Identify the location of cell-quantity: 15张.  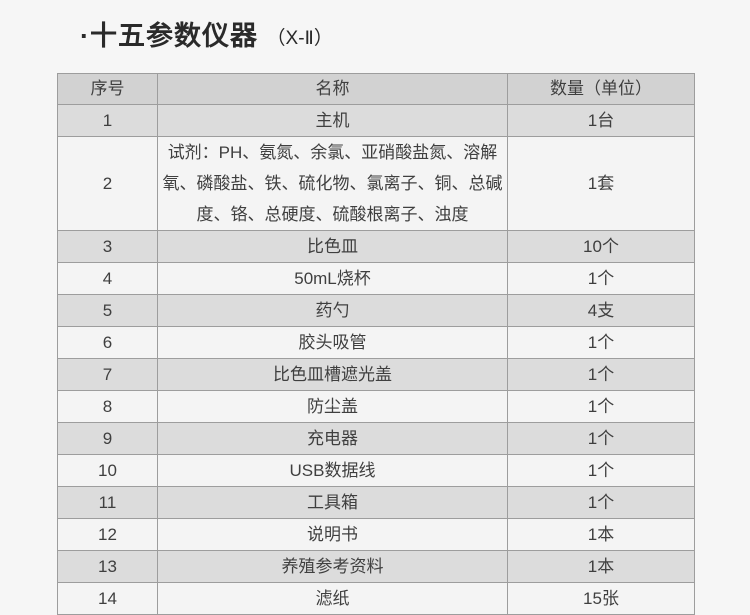
(601, 598).